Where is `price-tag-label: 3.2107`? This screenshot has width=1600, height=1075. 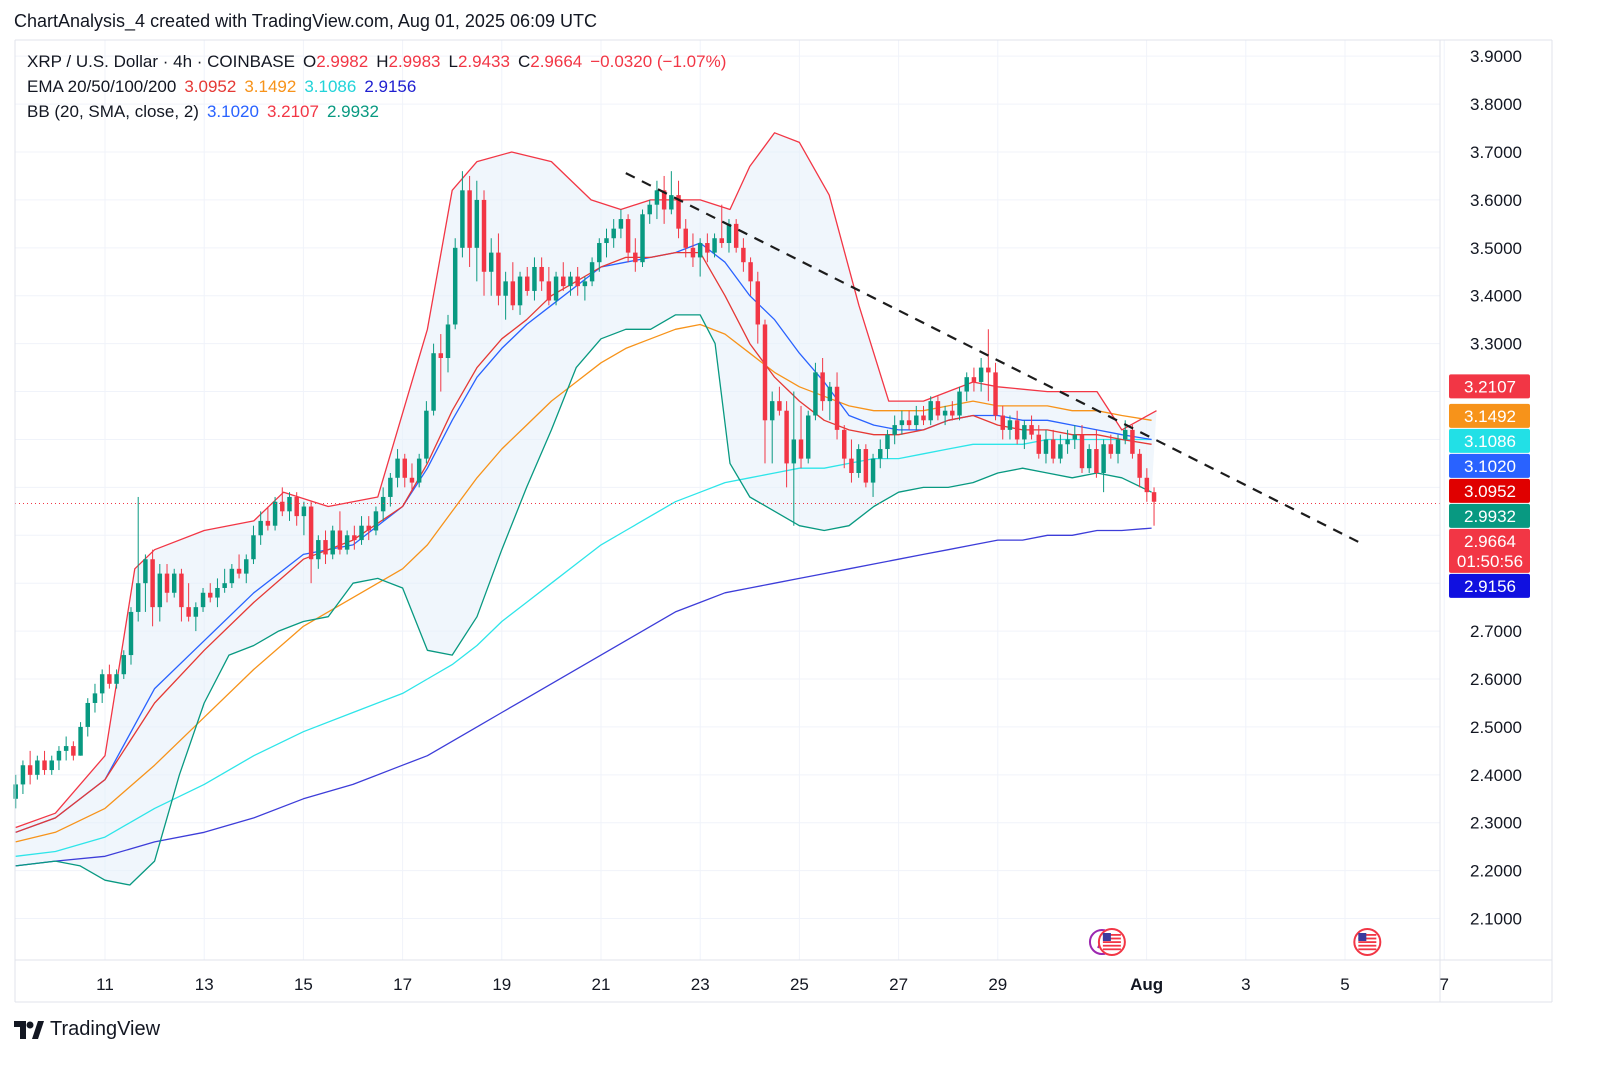
price-tag-label: 3.2107 is located at coordinates (1490, 386).